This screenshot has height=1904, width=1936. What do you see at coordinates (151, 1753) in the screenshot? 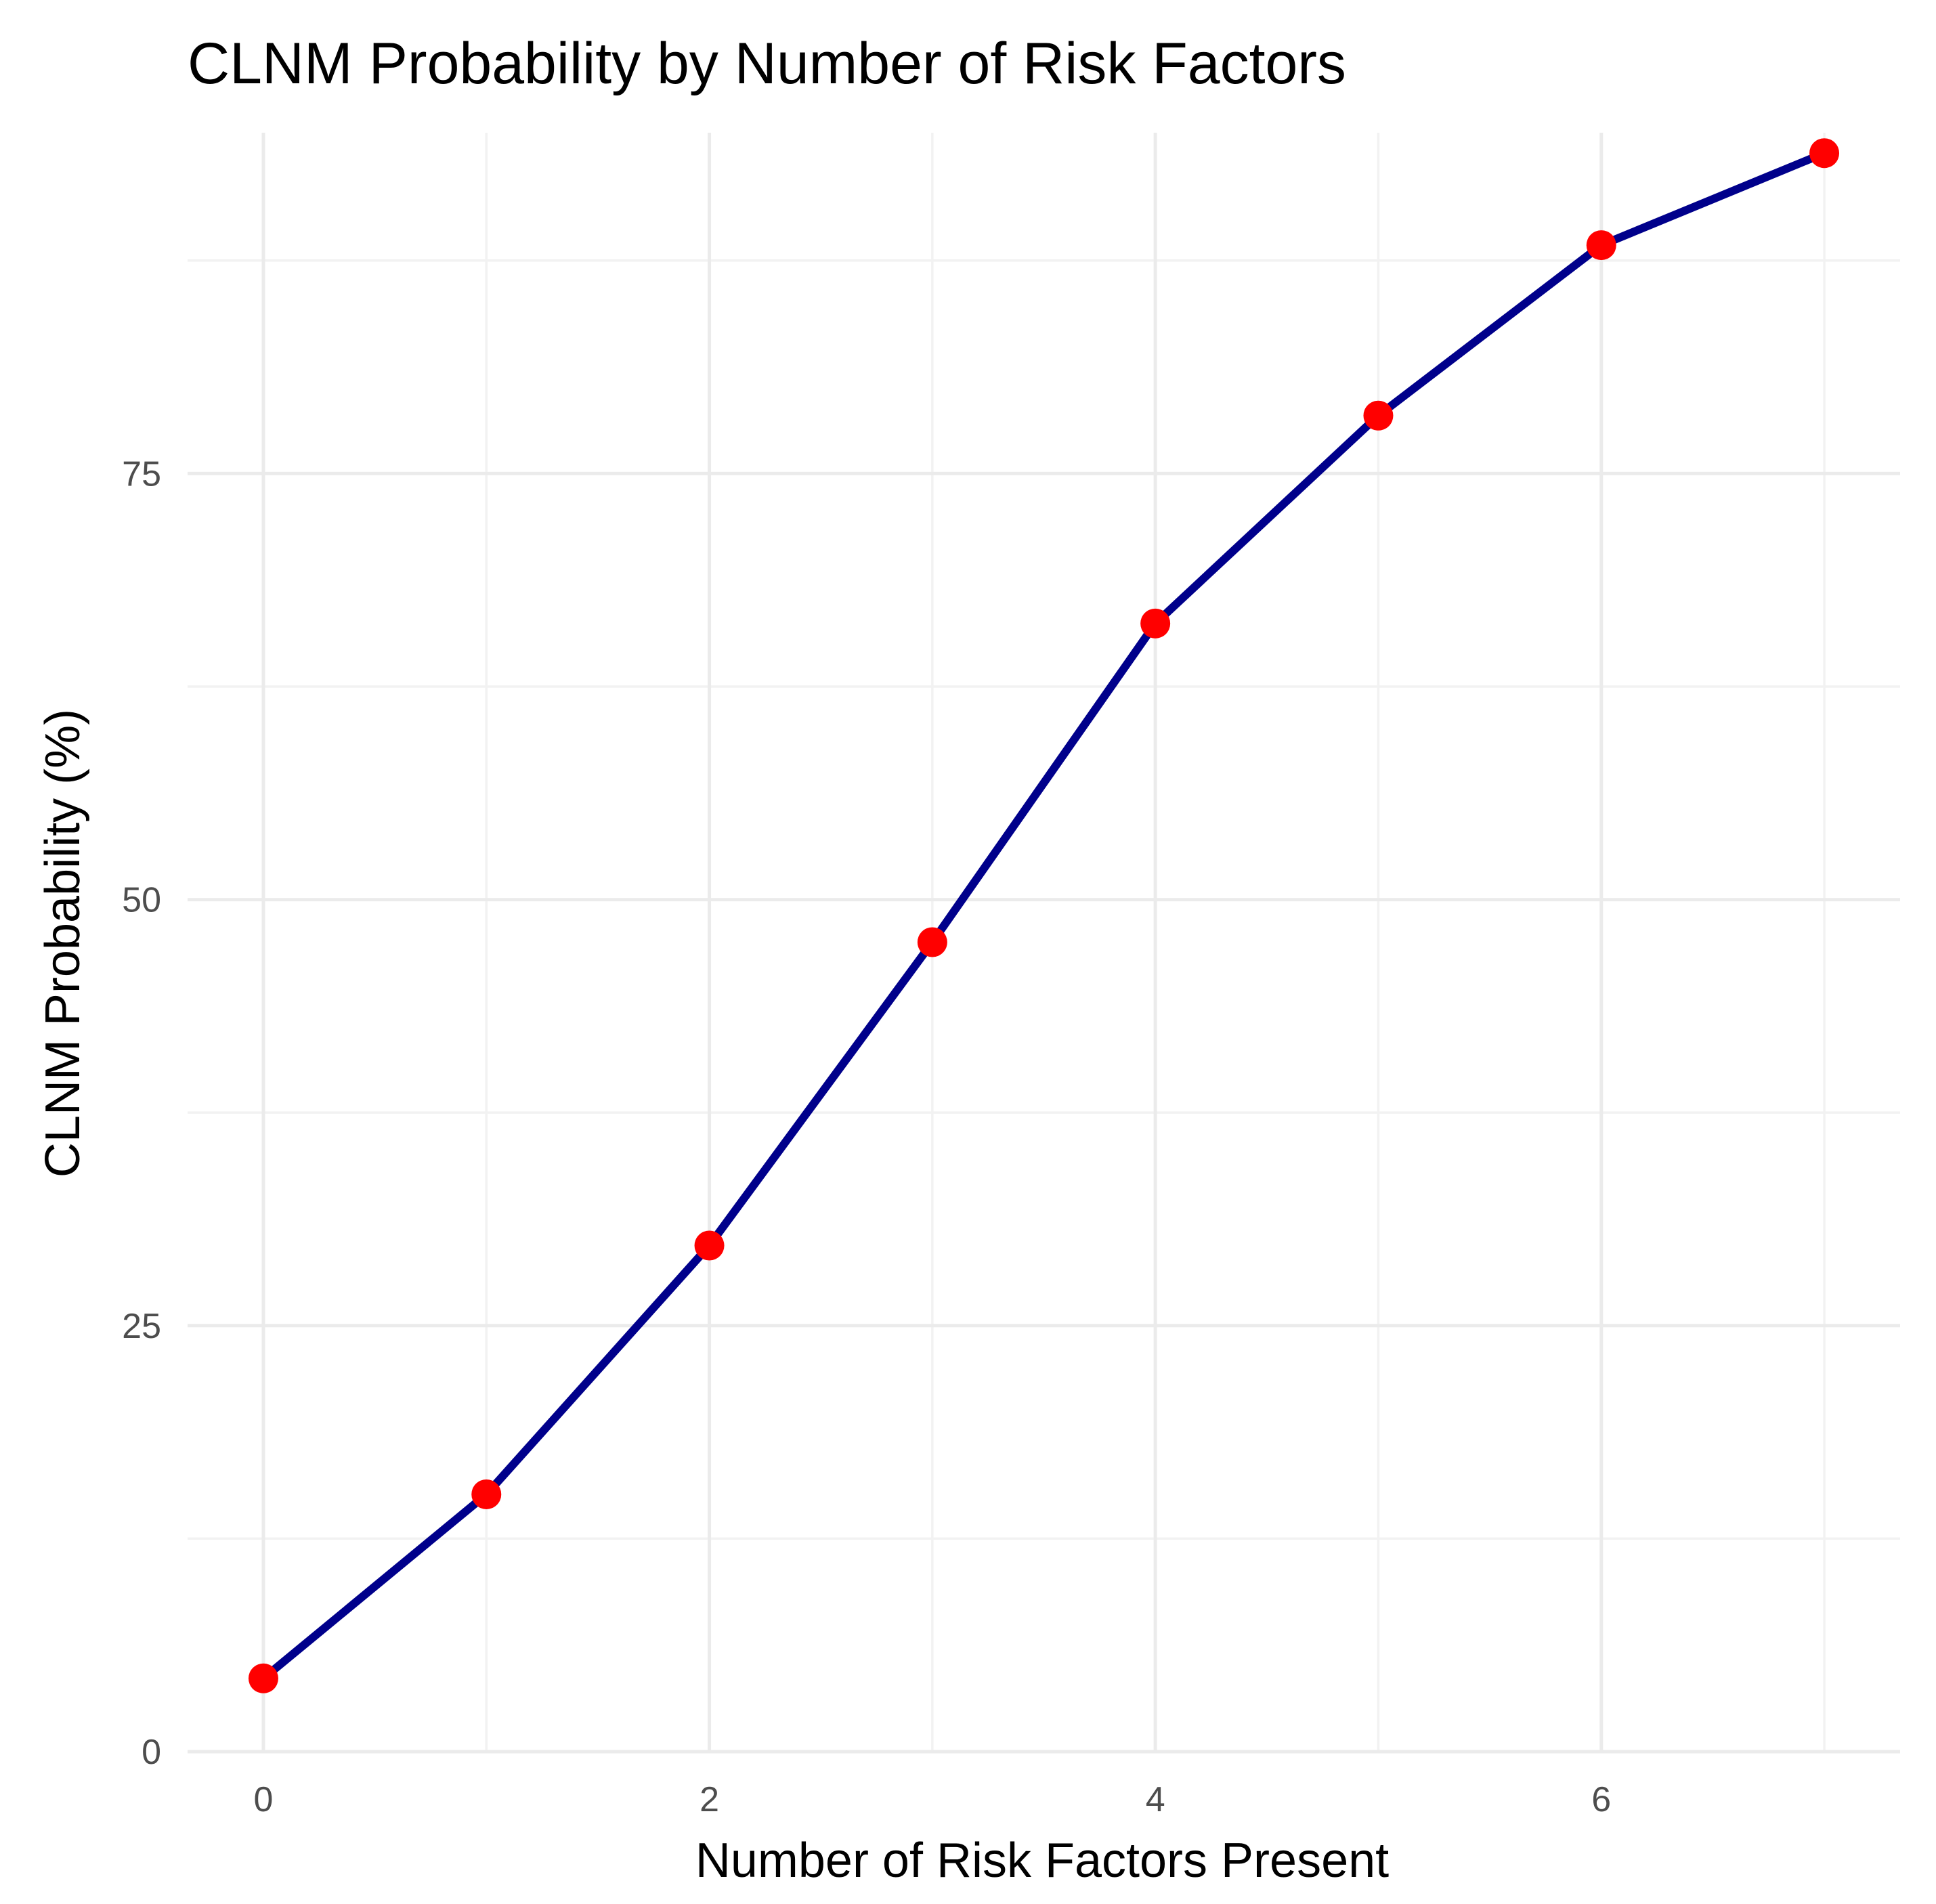
I see `y-tick-label: 0` at bounding box center [151, 1753].